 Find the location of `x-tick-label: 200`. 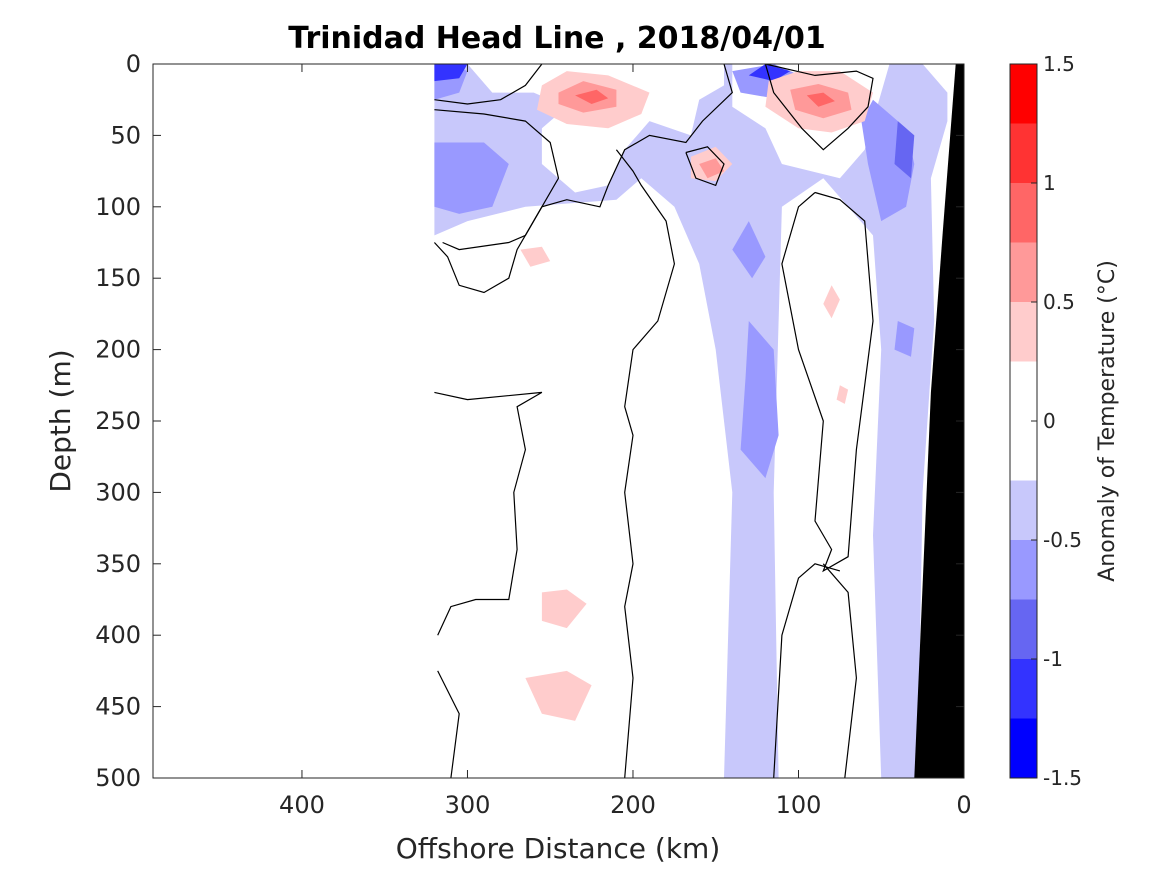

x-tick-label: 200 is located at coordinates (633, 805).